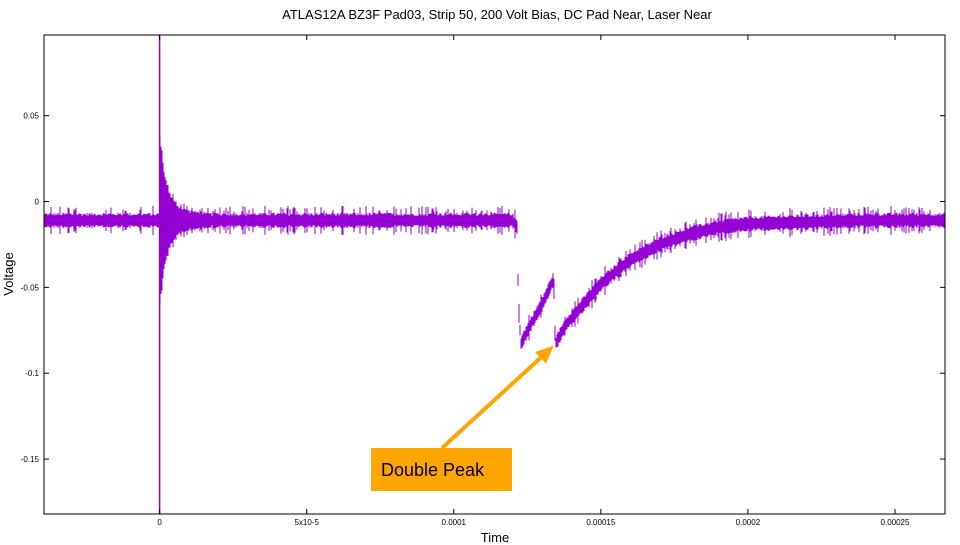 This screenshot has width=960, height=545. Describe the element at coordinates (32, 373) in the screenshot. I see `y-tick-label: -0.1` at that location.